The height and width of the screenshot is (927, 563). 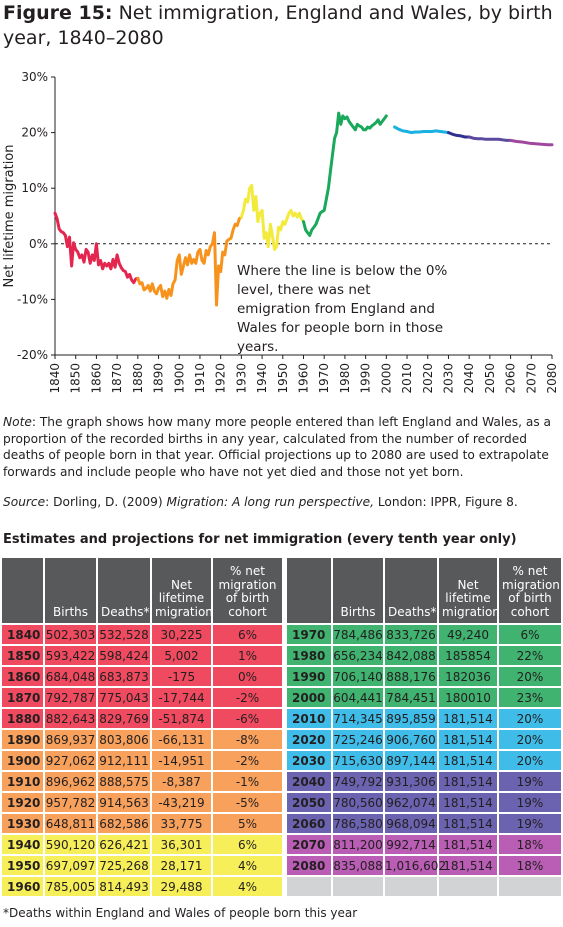 What do you see at coordinates (70, 718) in the screenshot?
I see `births-cell: 882,643` at bounding box center [70, 718].